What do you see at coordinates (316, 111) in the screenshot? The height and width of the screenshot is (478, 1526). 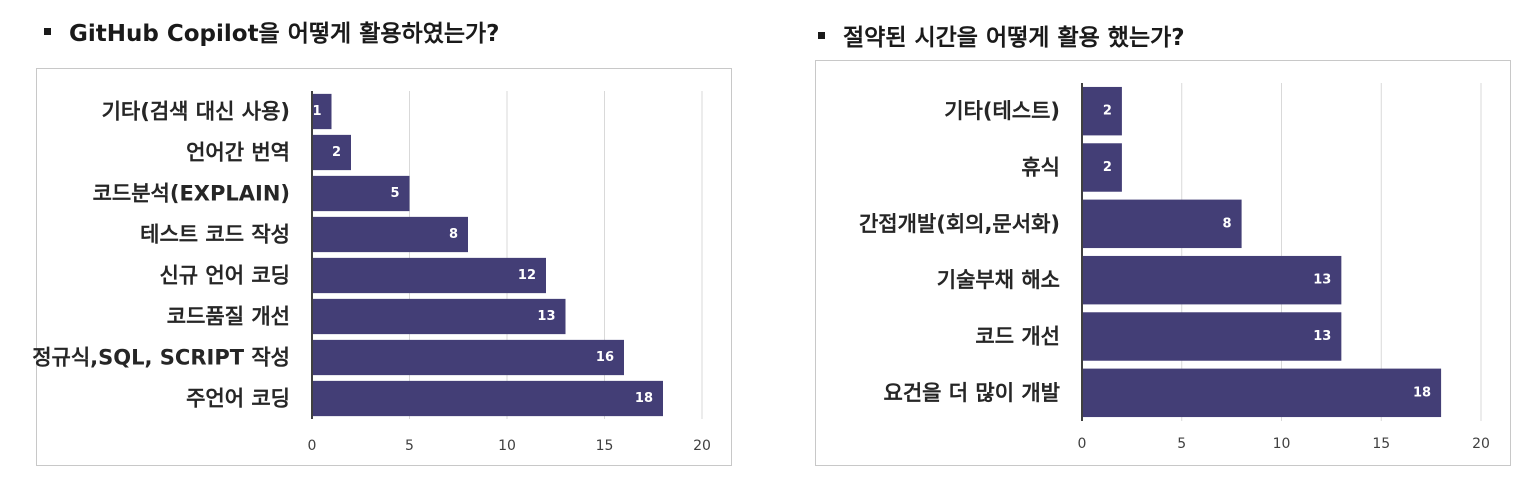 I see `data-label: 1` at bounding box center [316, 111].